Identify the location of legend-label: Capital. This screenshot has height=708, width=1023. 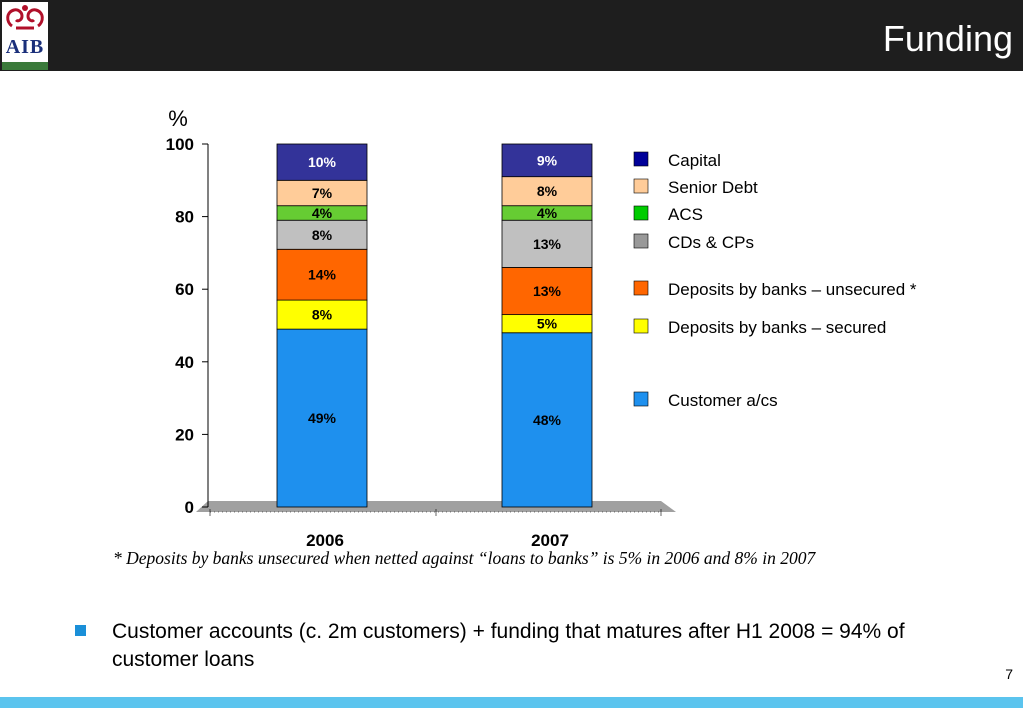
(694, 160).